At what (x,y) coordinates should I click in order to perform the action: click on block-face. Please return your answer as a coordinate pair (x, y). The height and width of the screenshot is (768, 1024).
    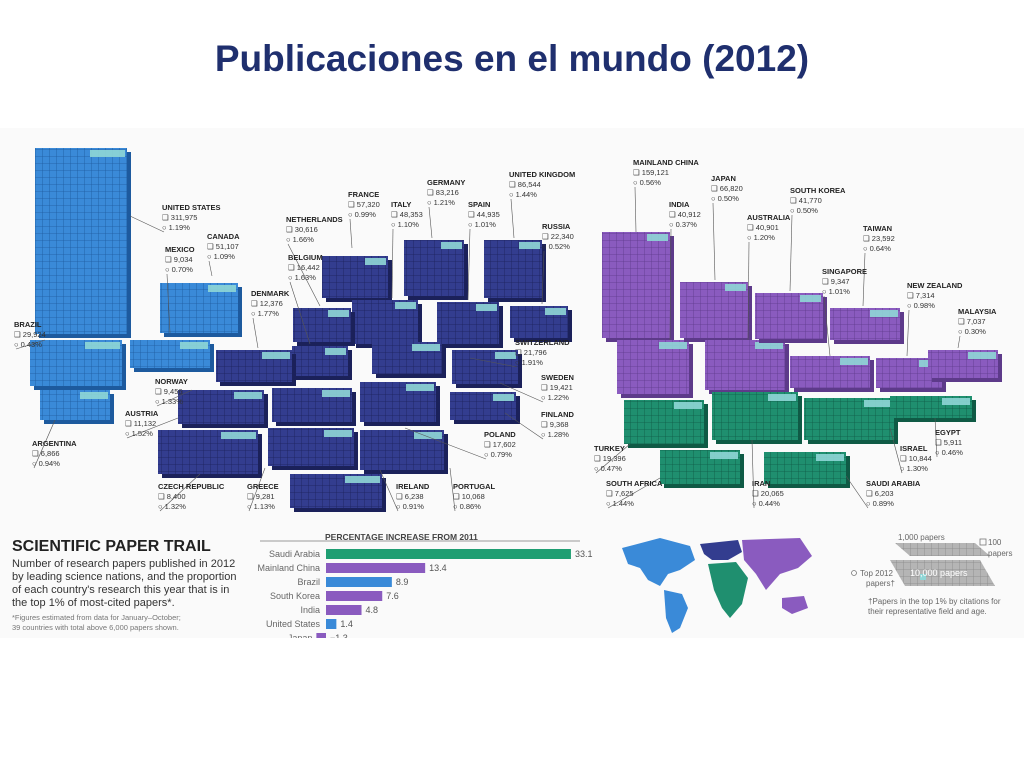
    Looking at the image, I should click on (434, 268).